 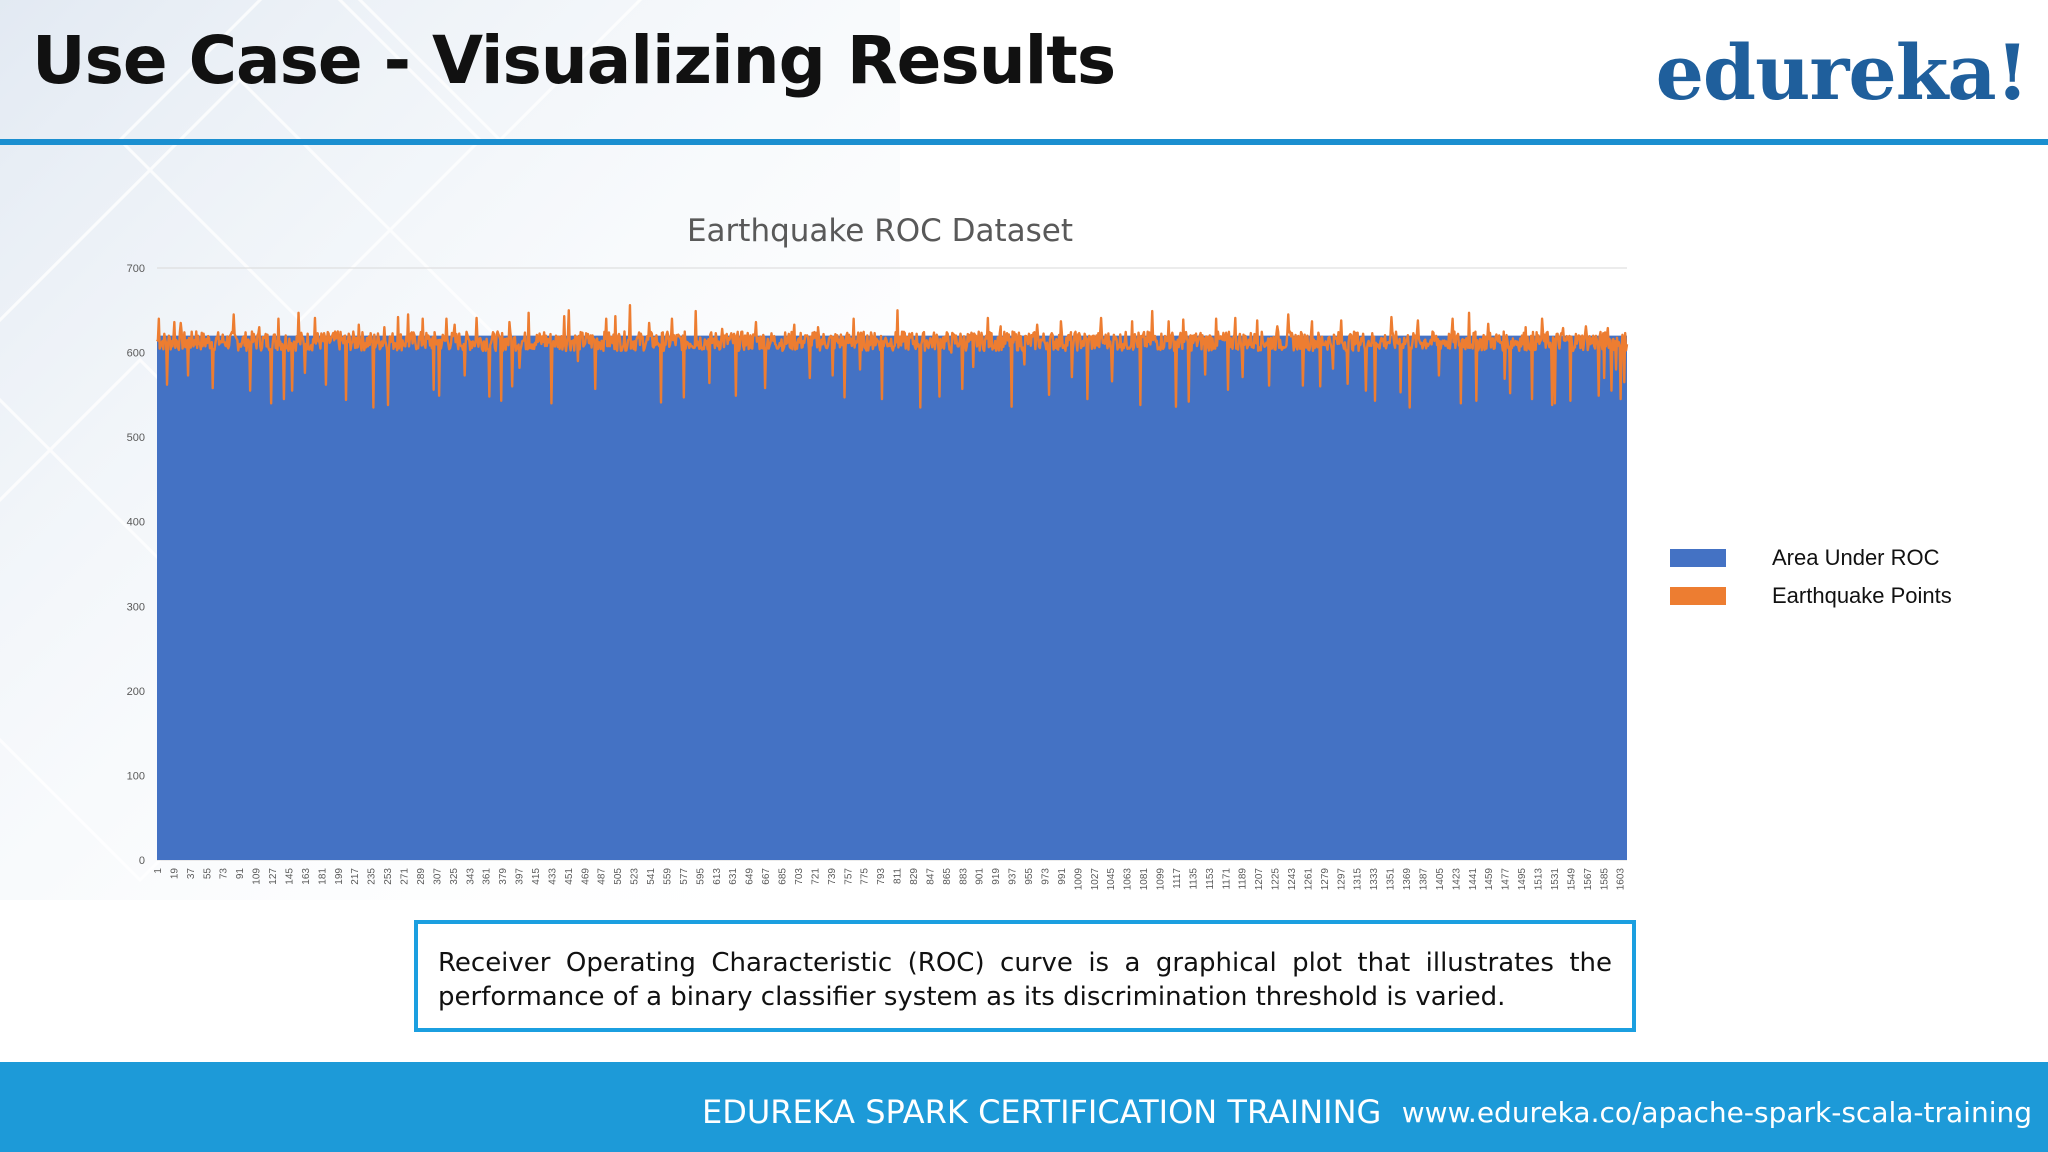 I want to click on x-tick-label: 1243, so click(x=1292, y=879).